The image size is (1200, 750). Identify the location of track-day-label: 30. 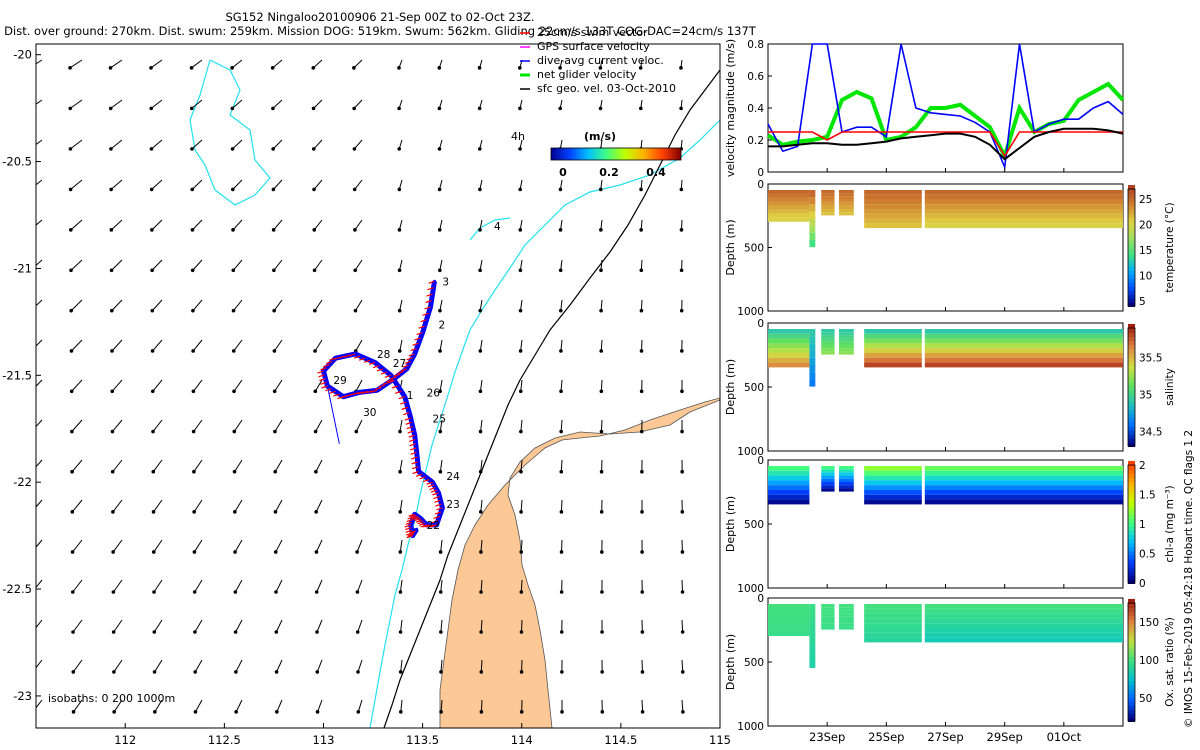
(369, 413).